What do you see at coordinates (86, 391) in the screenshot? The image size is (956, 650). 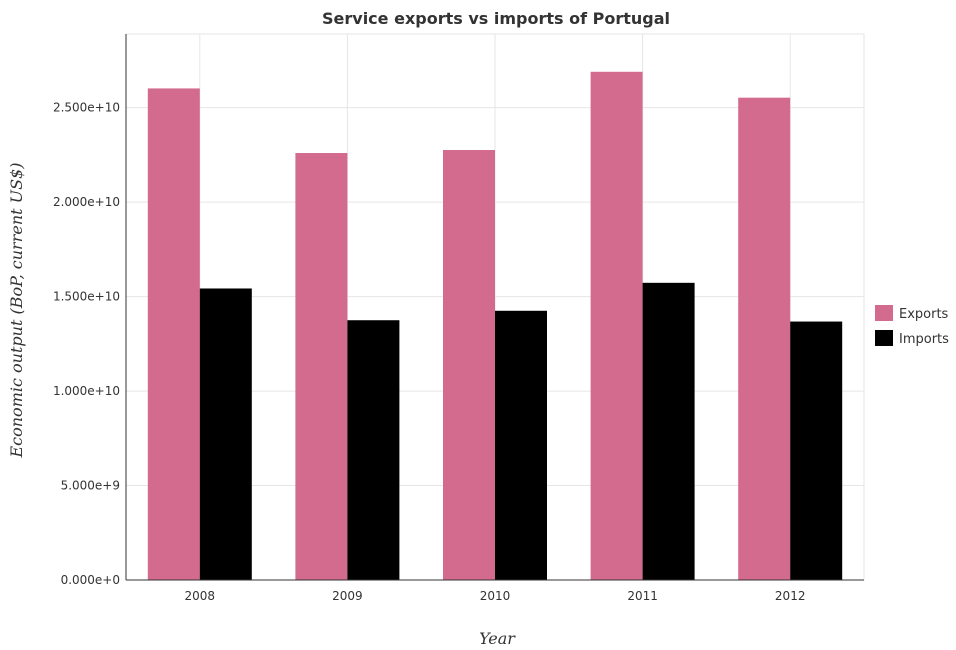 I see `y-tick-label: 1.000e+10` at bounding box center [86, 391].